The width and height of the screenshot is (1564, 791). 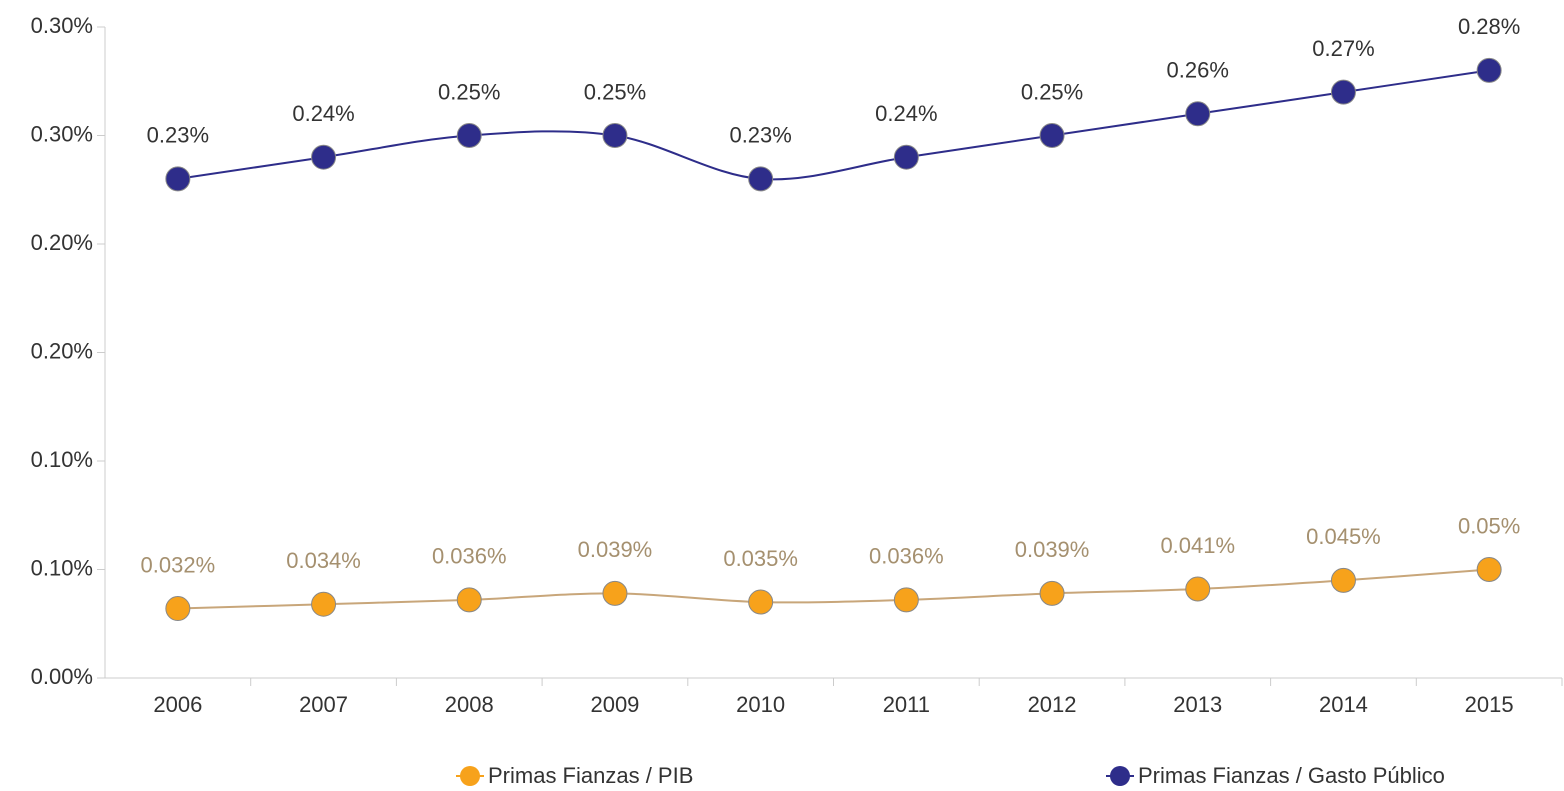 I want to click on y-tick-label: 0.00%, so click(x=62, y=676).